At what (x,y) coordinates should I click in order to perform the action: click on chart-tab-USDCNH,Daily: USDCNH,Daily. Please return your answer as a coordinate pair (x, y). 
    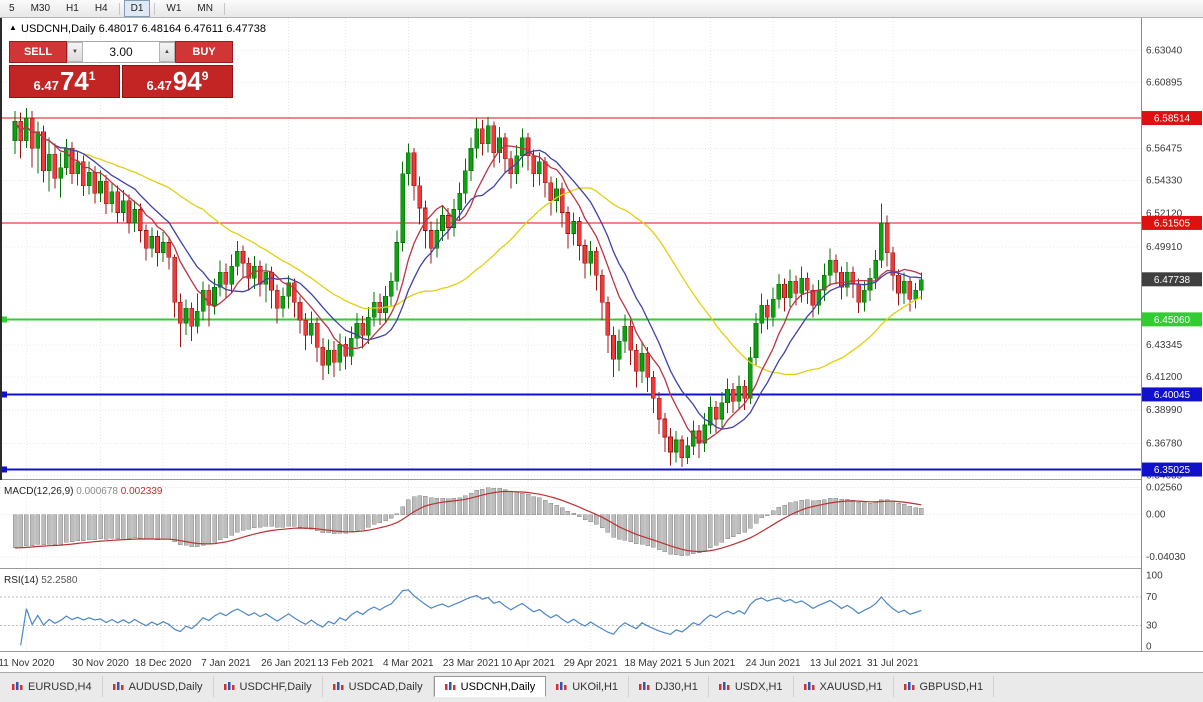
    Looking at the image, I should click on (490, 686).